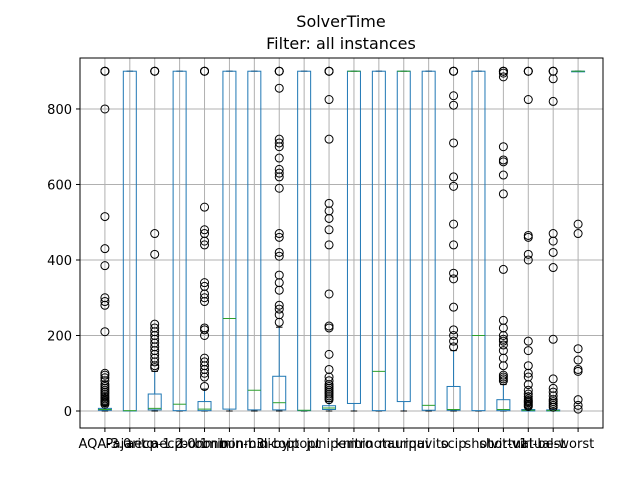 Image resolution: width=640 pixels, height=480 pixels. What do you see at coordinates (503, 444) in the screenshot?
I see `x-tick-label: shot-v1` at bounding box center [503, 444].